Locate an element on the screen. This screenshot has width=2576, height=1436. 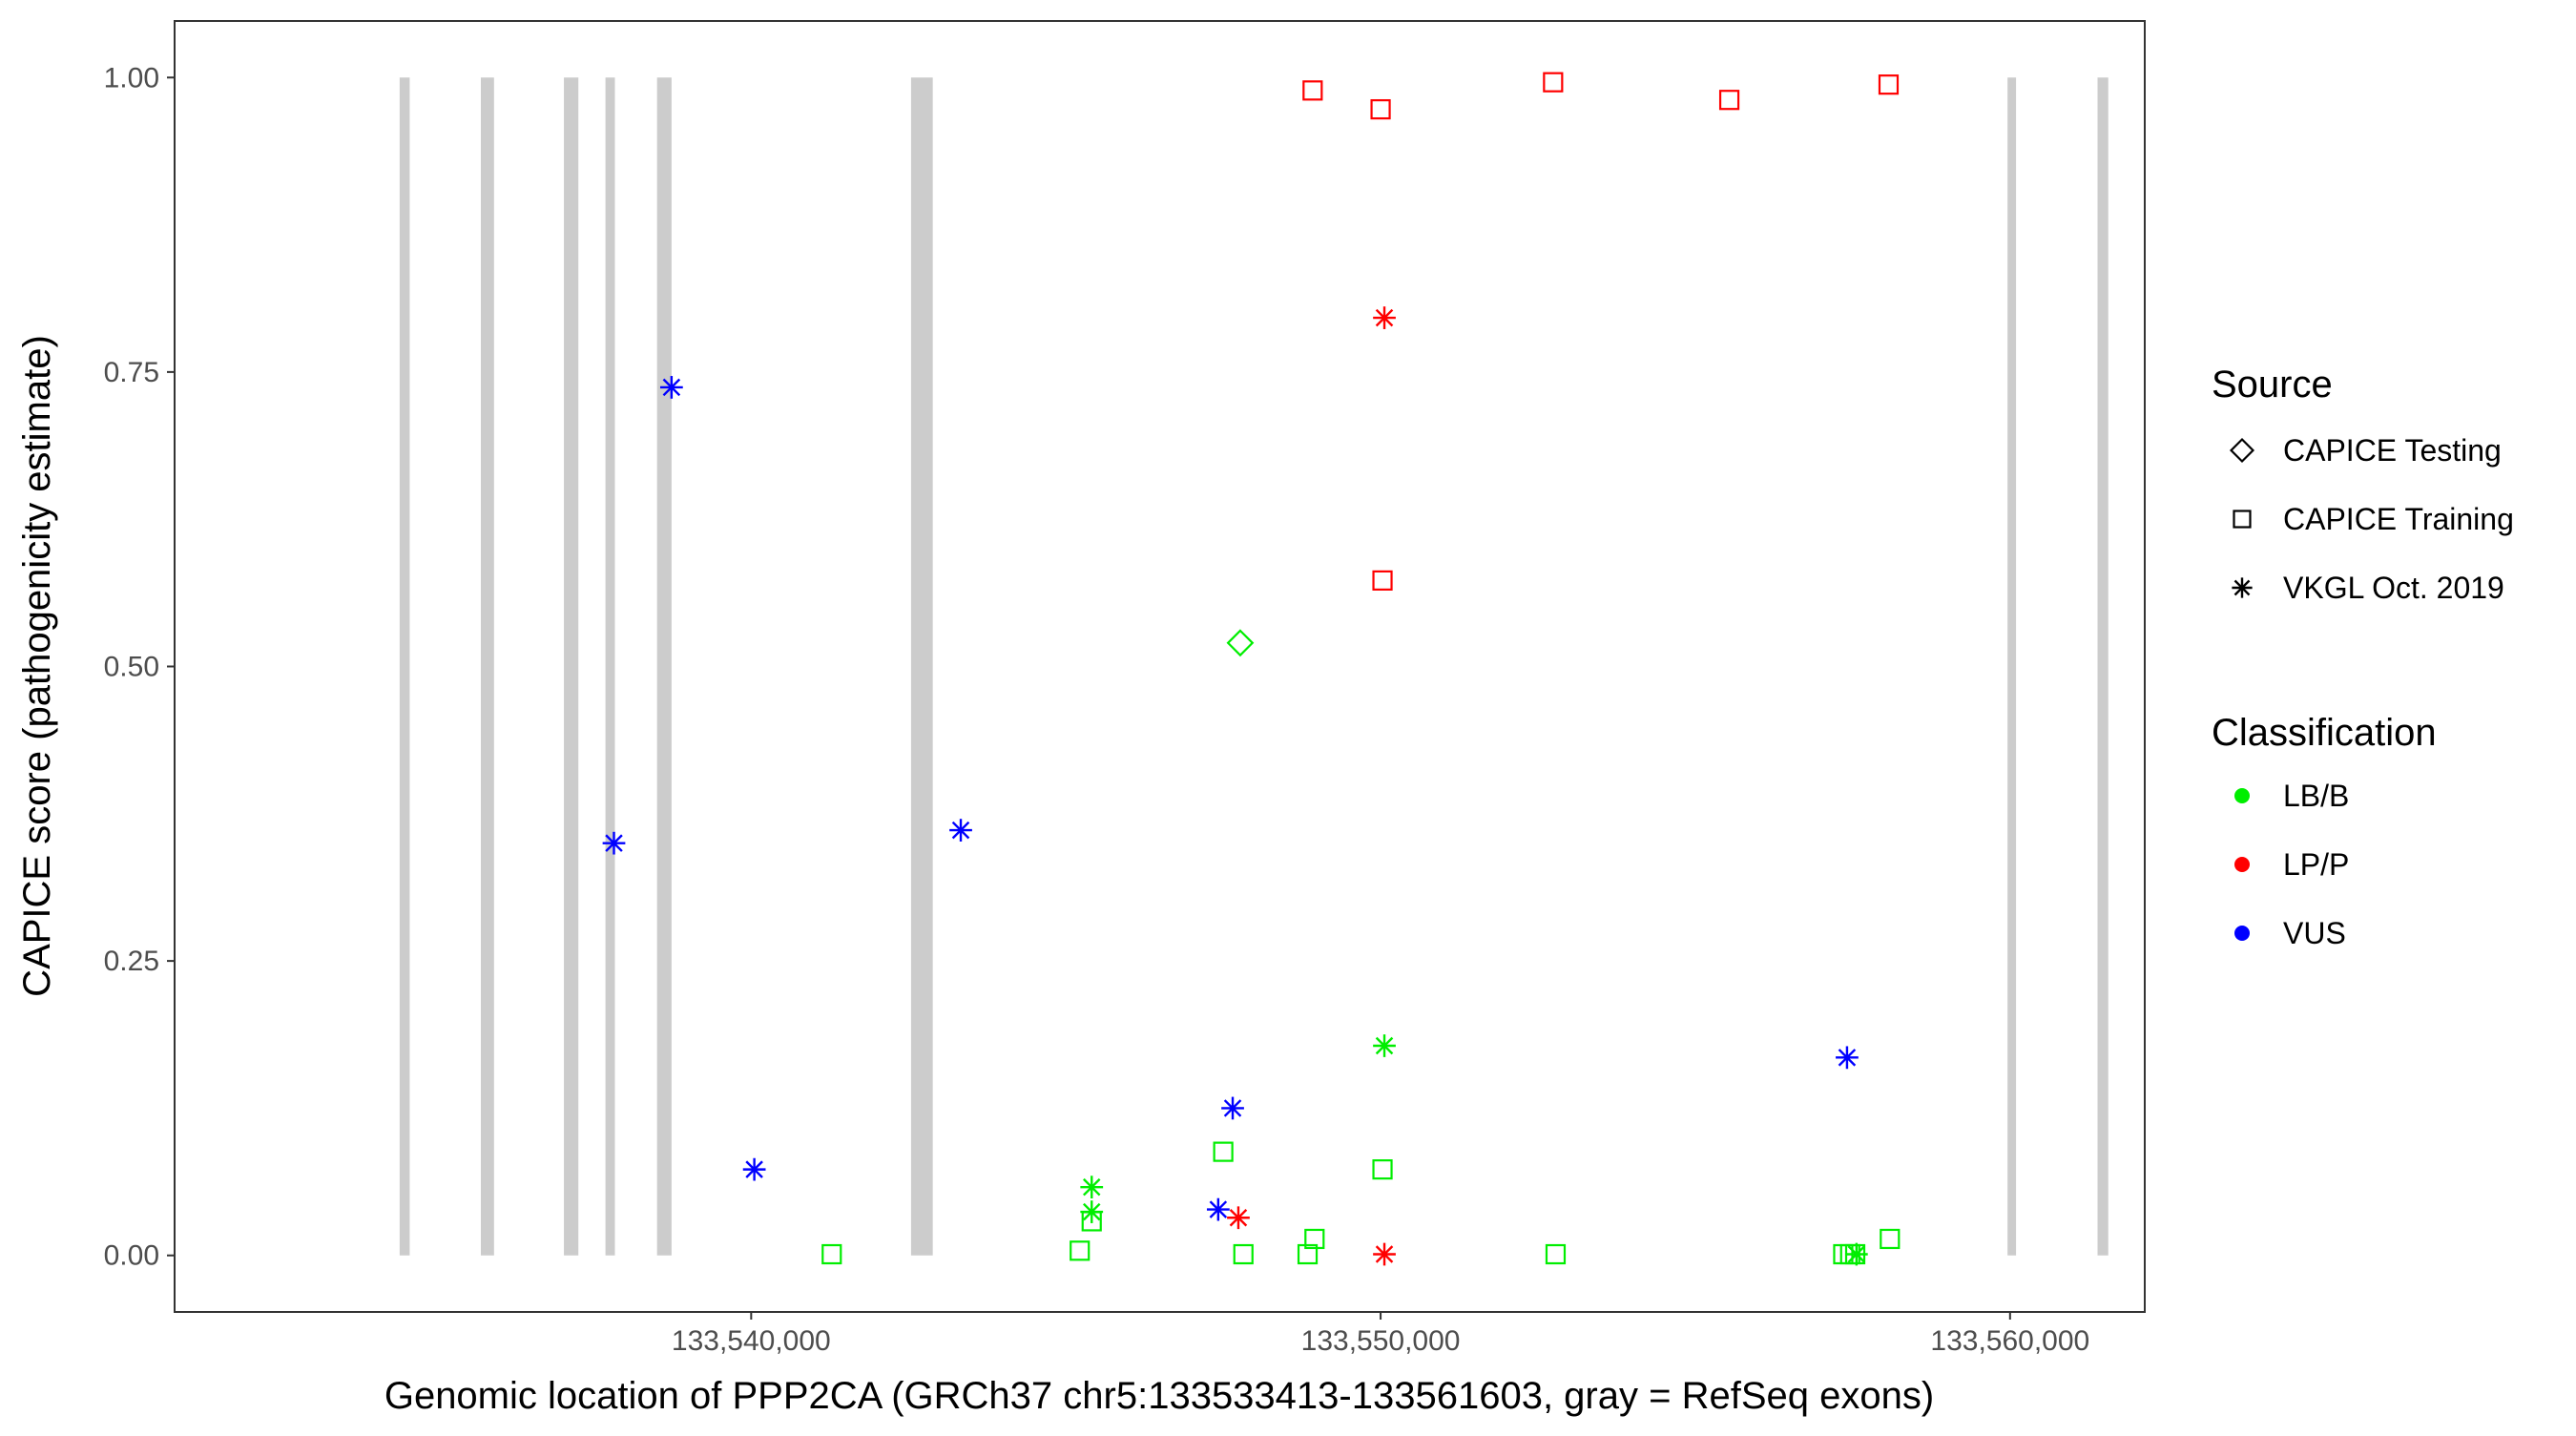
legend-label: LP/P is located at coordinates (2316, 864).